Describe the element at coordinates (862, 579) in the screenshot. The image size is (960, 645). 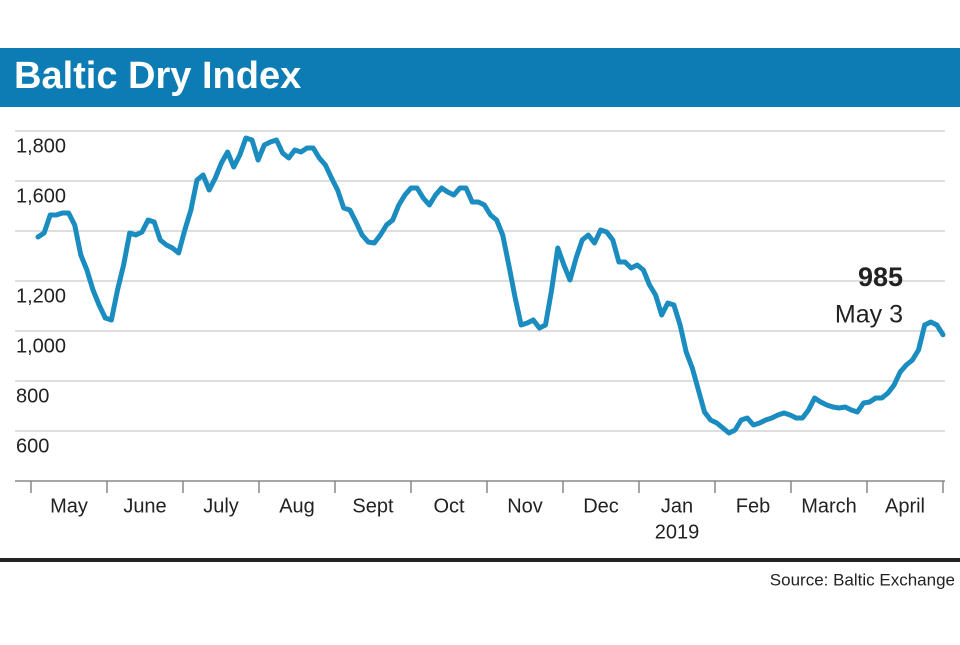
I see `source: Source: Baltic Exchange` at that location.